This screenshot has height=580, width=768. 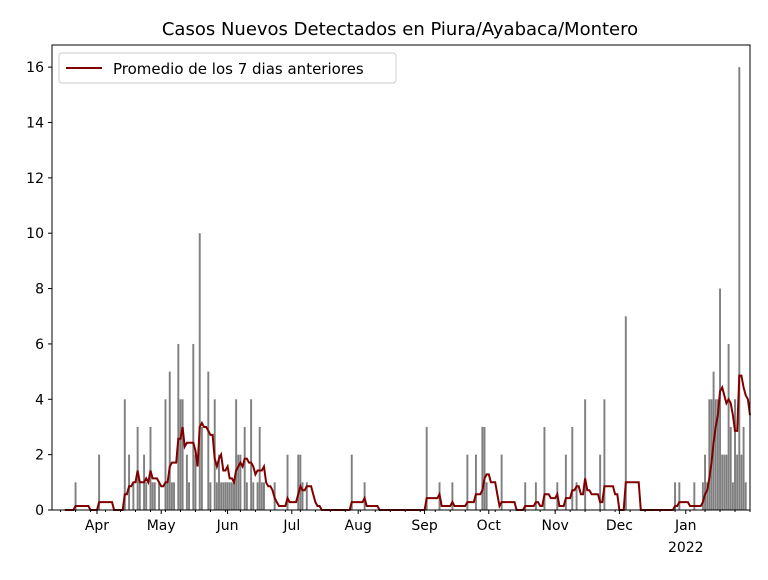 I want to click on y-tick-label: 10, so click(x=35, y=234).